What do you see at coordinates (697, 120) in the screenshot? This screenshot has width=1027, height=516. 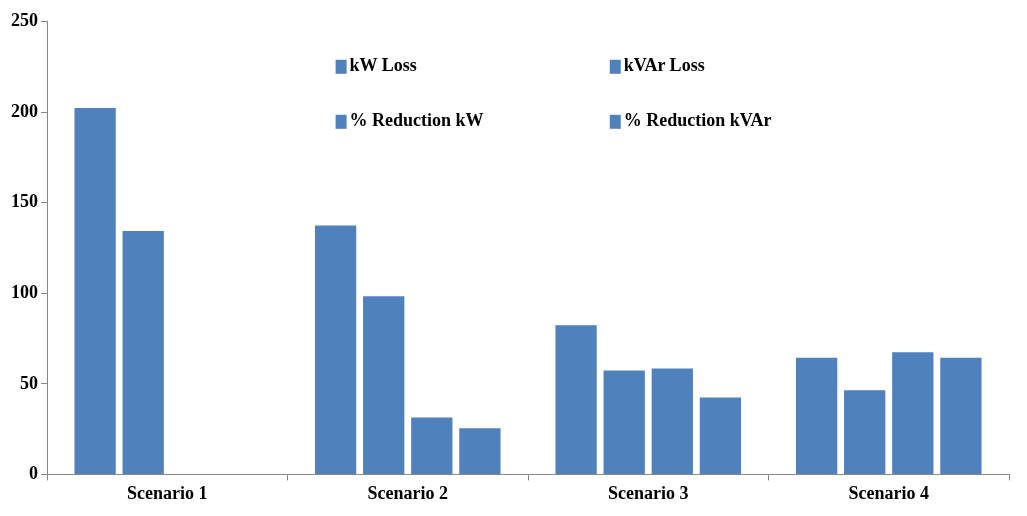 I see `legend-label: % Reduction kVAr` at bounding box center [697, 120].